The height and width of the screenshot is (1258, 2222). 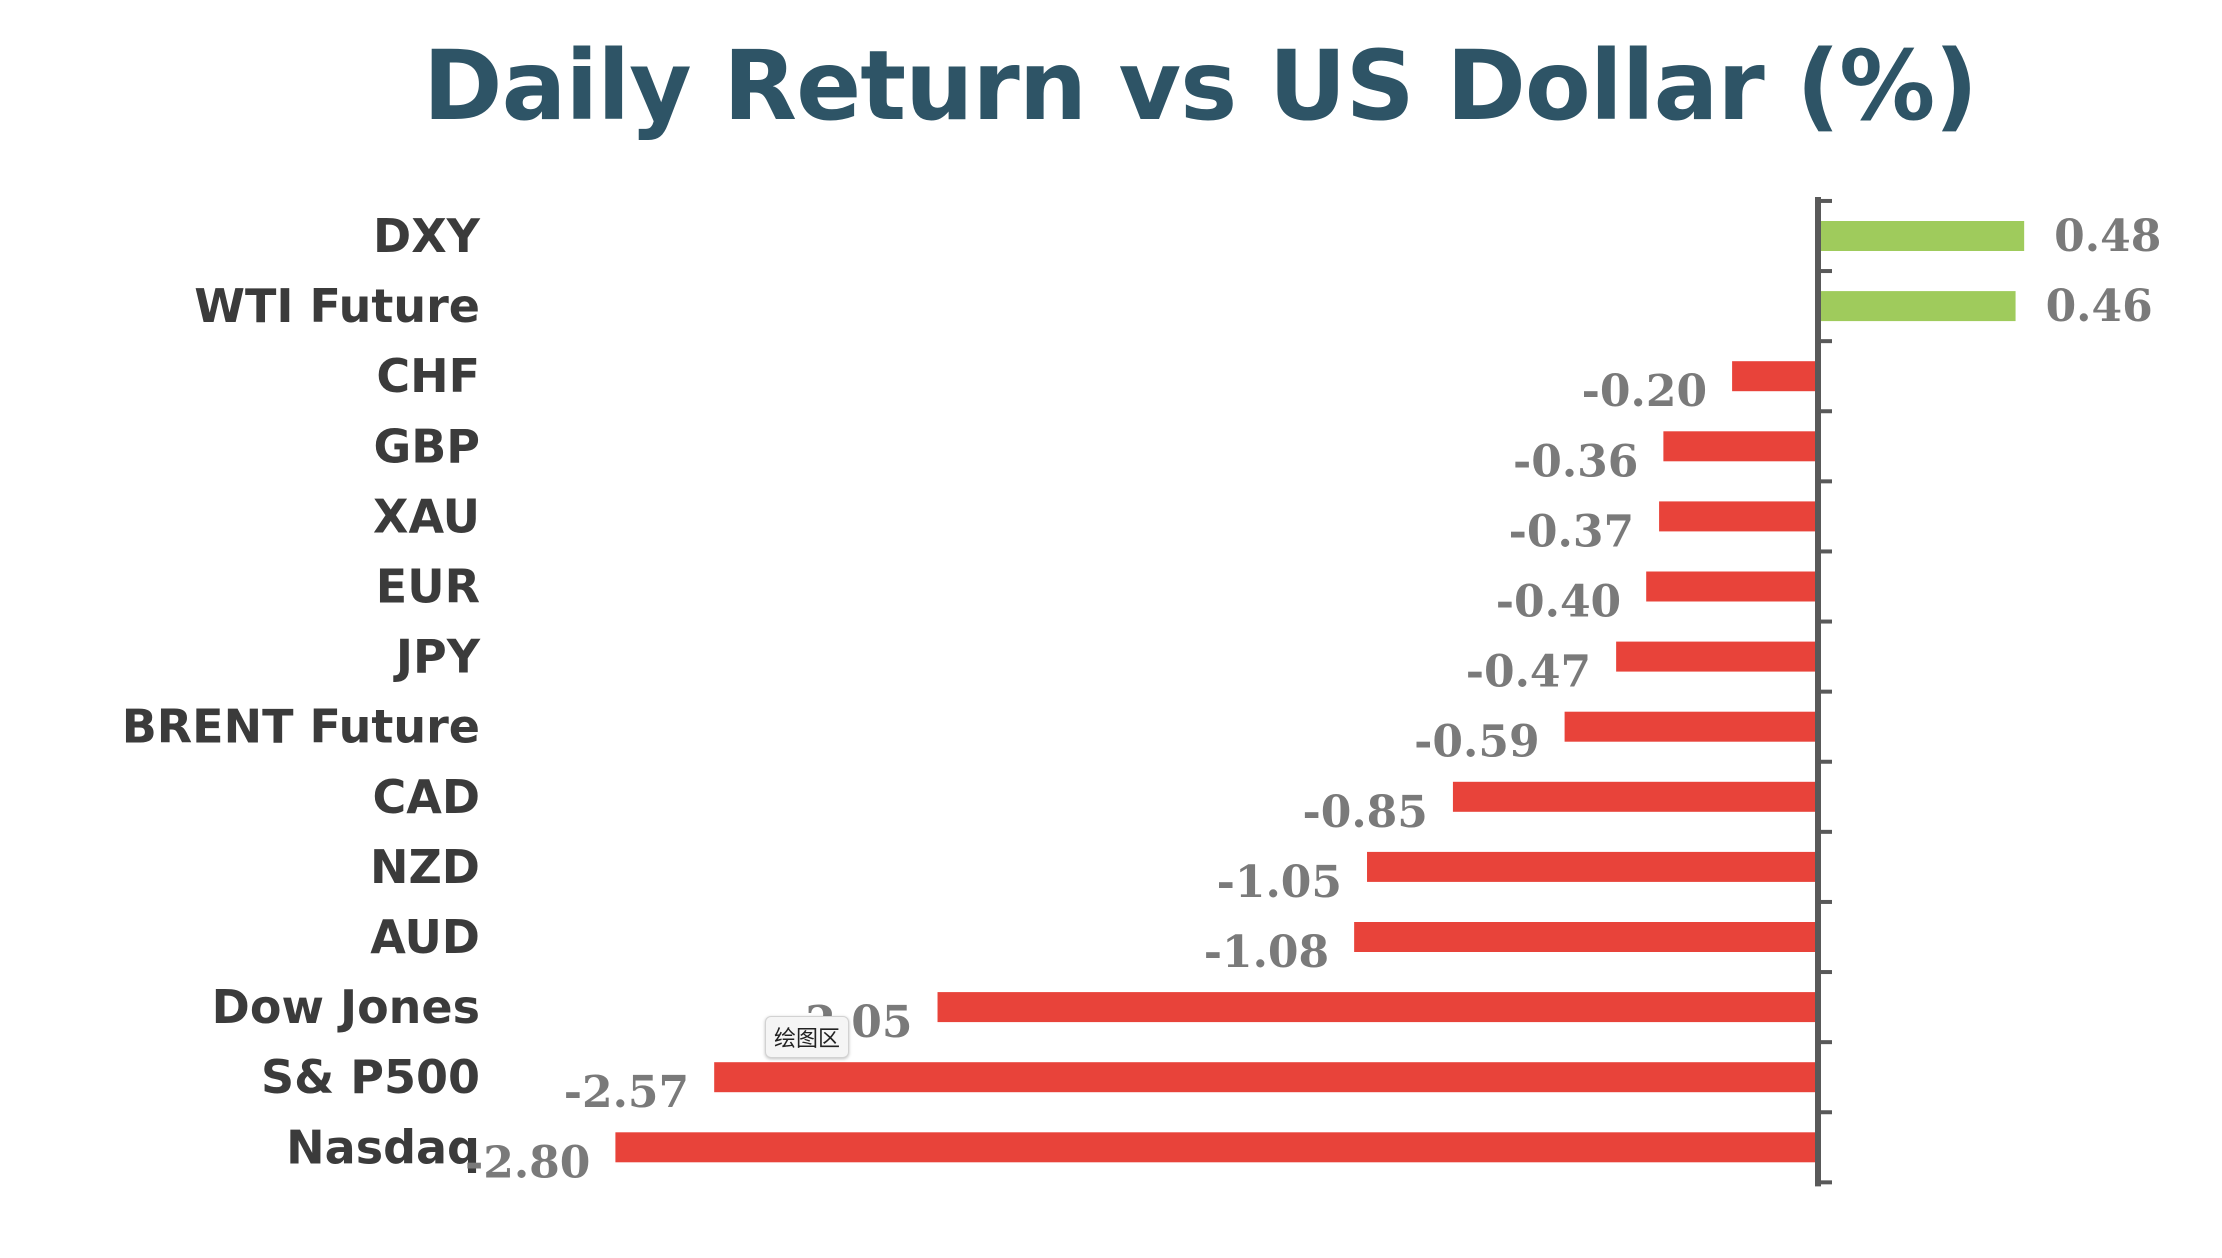 What do you see at coordinates (1586, 937) in the screenshot?
I see `bar-aud` at bounding box center [1586, 937].